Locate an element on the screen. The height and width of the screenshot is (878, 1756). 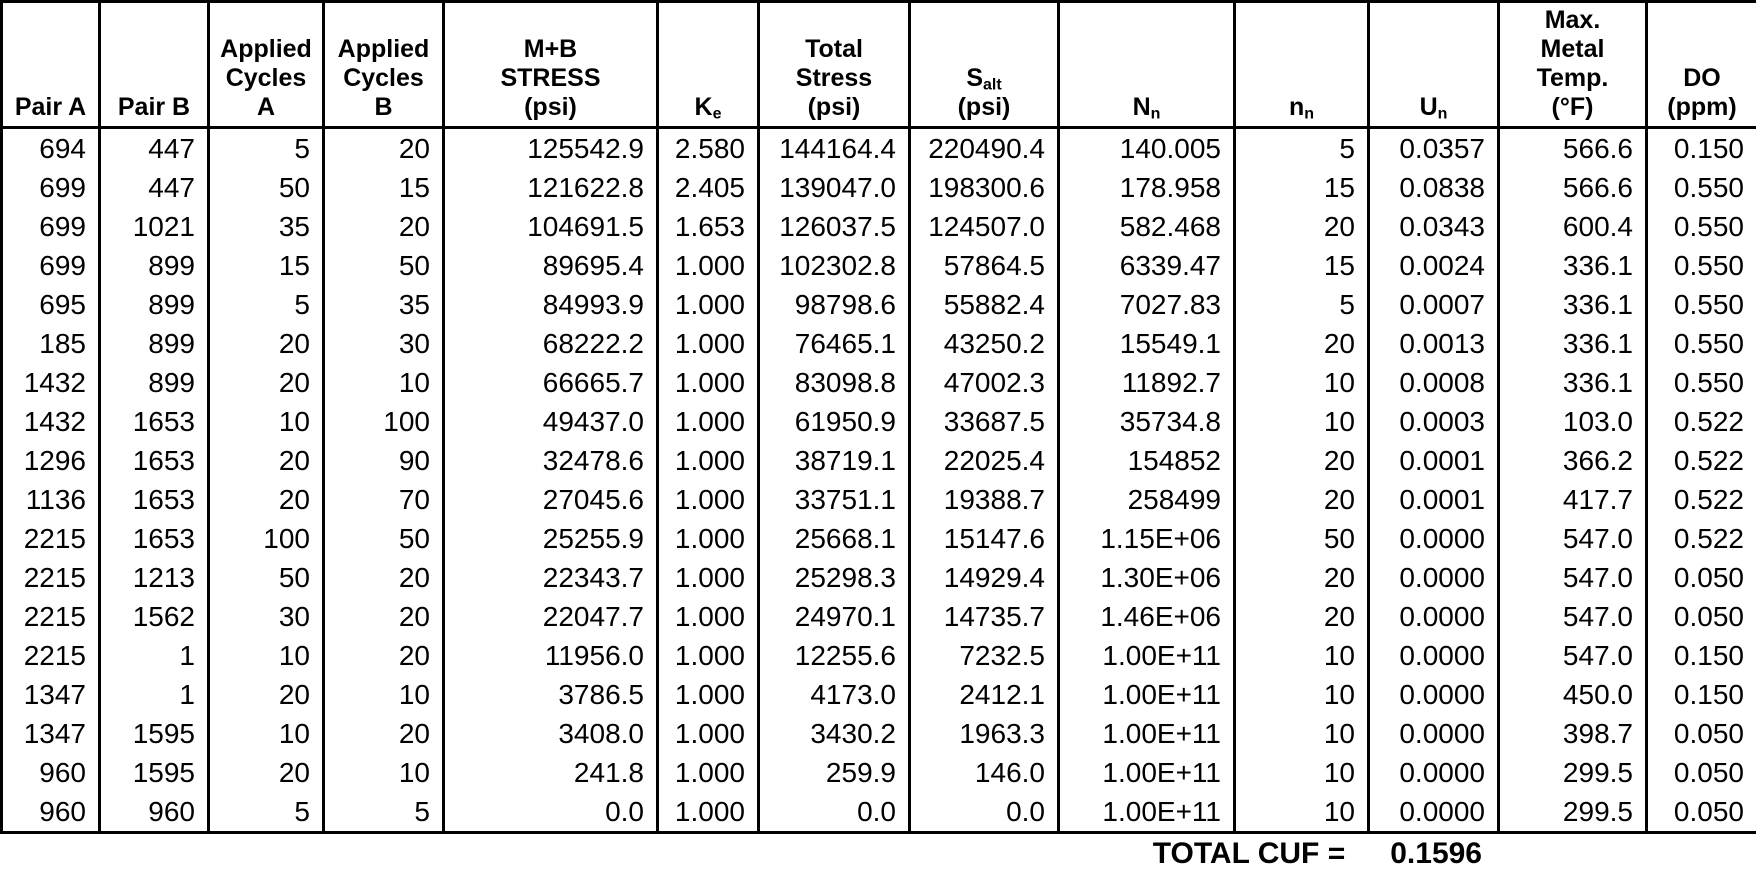
cell-pair-a: 694 is located at coordinates (62, 148).